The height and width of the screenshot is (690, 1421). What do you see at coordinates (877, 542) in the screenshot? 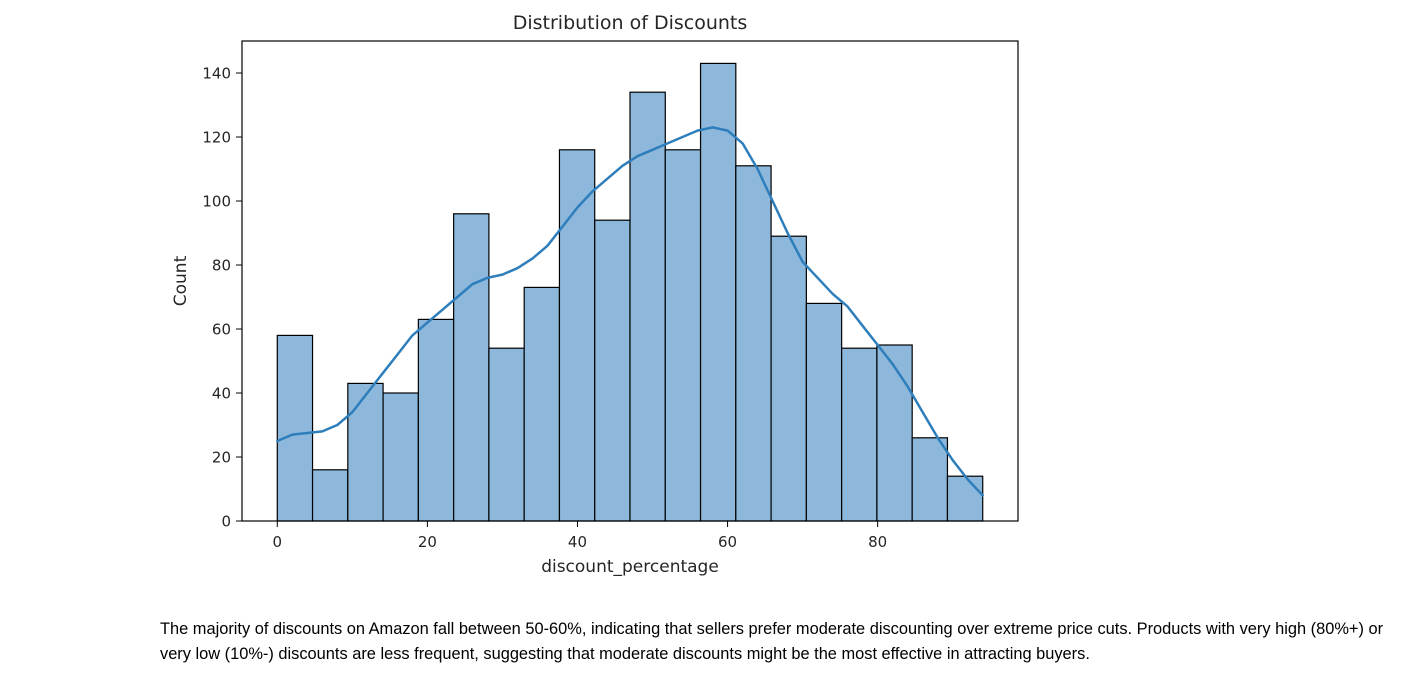
I see `x-tick-label: 80` at bounding box center [877, 542].